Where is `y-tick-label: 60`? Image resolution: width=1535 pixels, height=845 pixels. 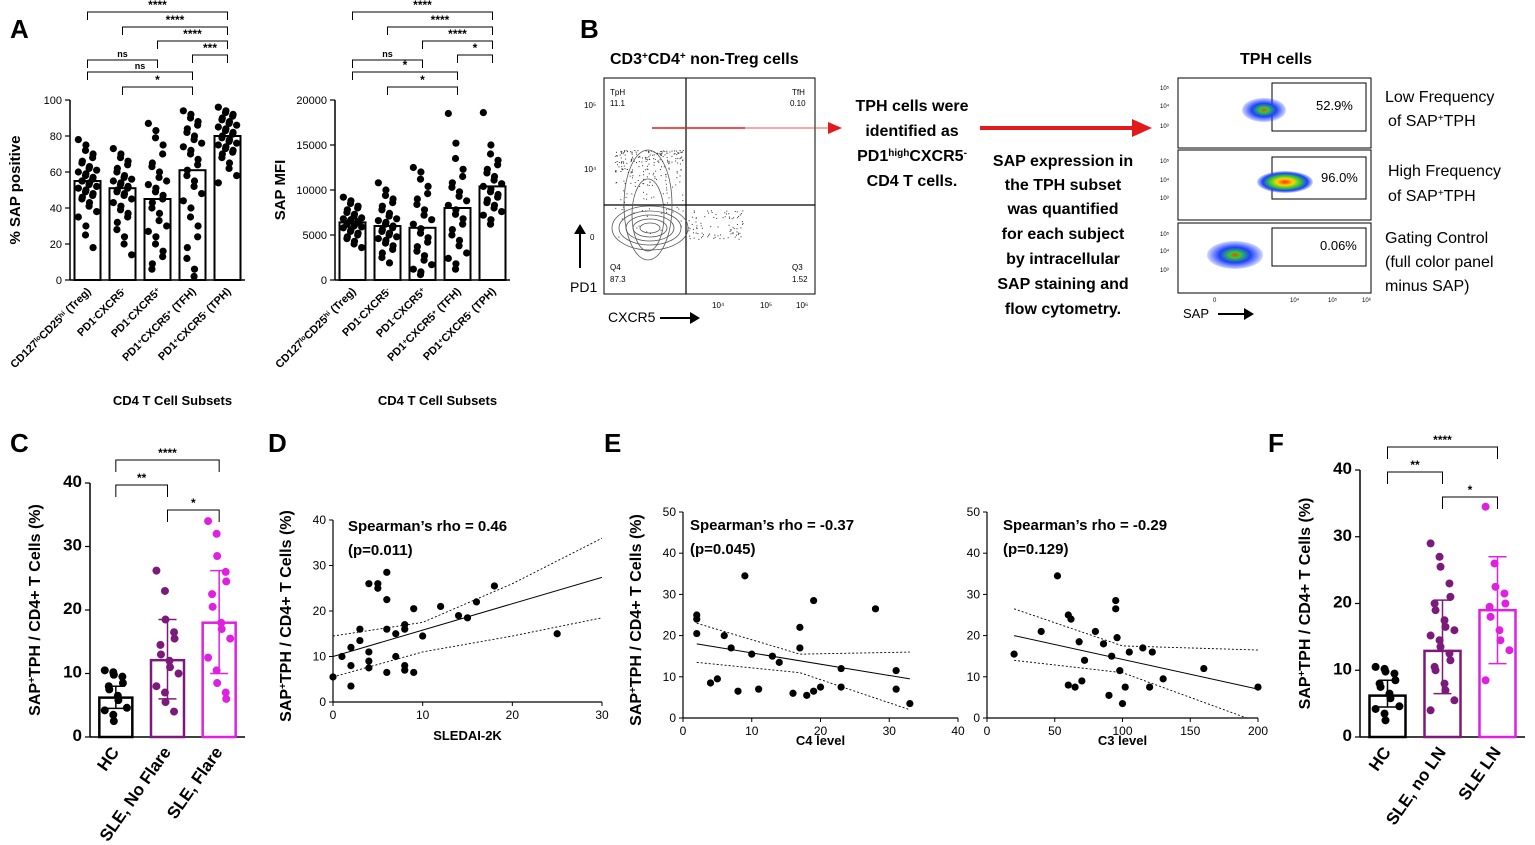
y-tick-label: 60 is located at coordinates (56, 173).